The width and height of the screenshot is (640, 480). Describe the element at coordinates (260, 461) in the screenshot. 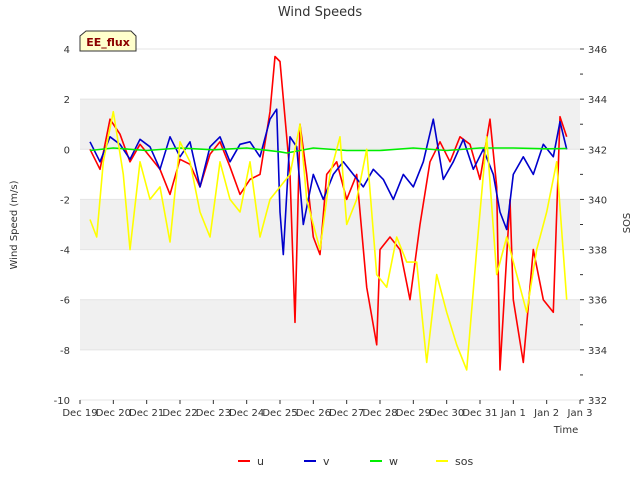

I see `legend-label-u: u` at that location.